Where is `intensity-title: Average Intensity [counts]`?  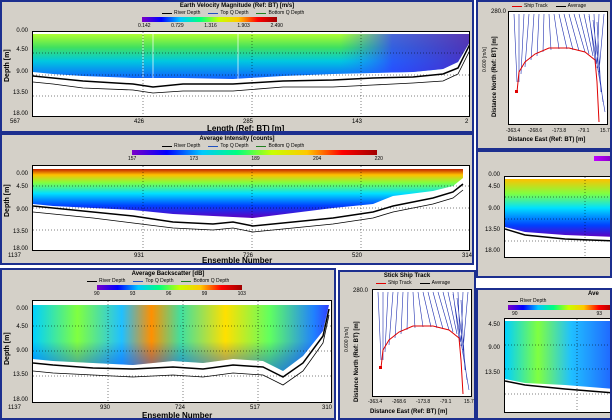
intensity-title: Average Intensity [counts] is located at coordinates (237, 139).